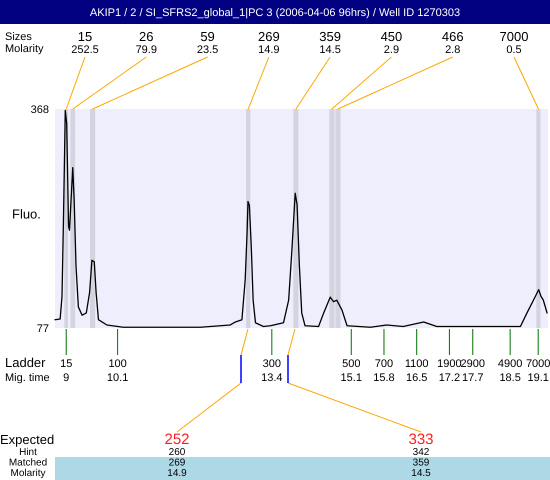  What do you see at coordinates (452, 50) in the screenshot?
I see `annotation: 2.8` at bounding box center [452, 50].